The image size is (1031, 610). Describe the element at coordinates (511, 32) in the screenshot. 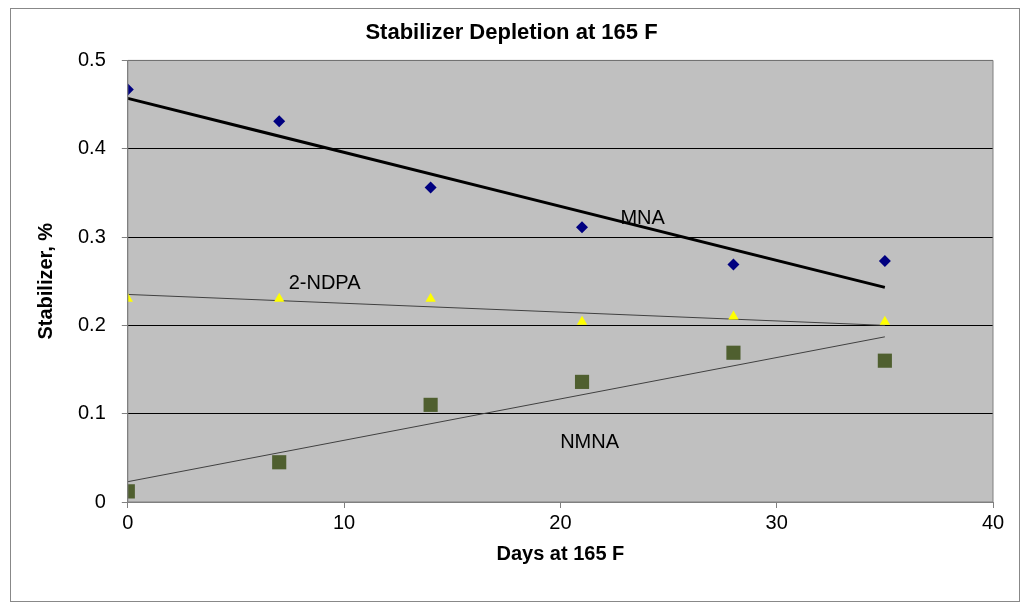

I see `chart-title: Stabilizer Depletion at 165 F` at that location.